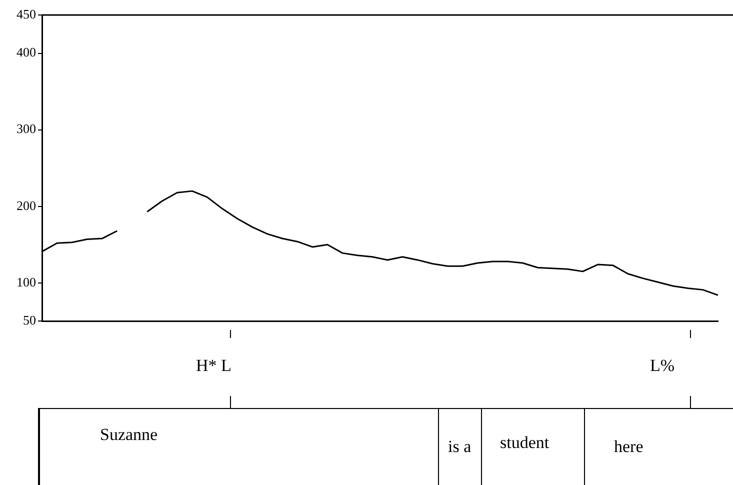 This screenshot has width=733, height=485. What do you see at coordinates (460, 447) in the screenshot?
I see `text: is a` at bounding box center [460, 447].